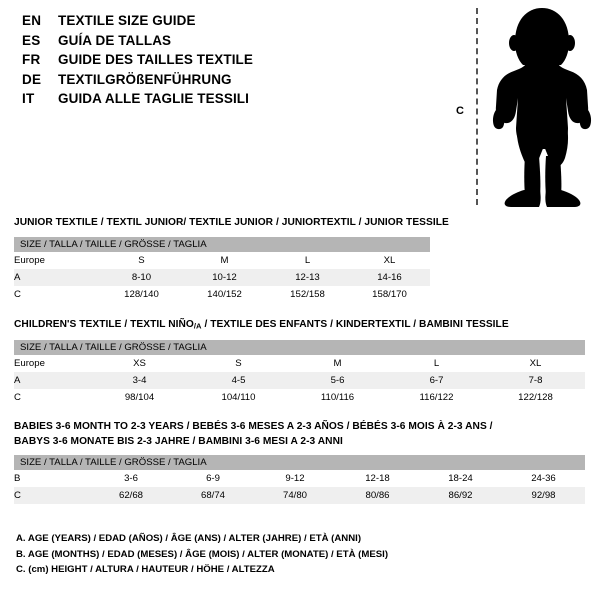 Image resolution: width=600 pixels, height=600 pixels. Describe the element at coordinates (460, 111) in the screenshot. I see `height-measure-label: C` at that location.